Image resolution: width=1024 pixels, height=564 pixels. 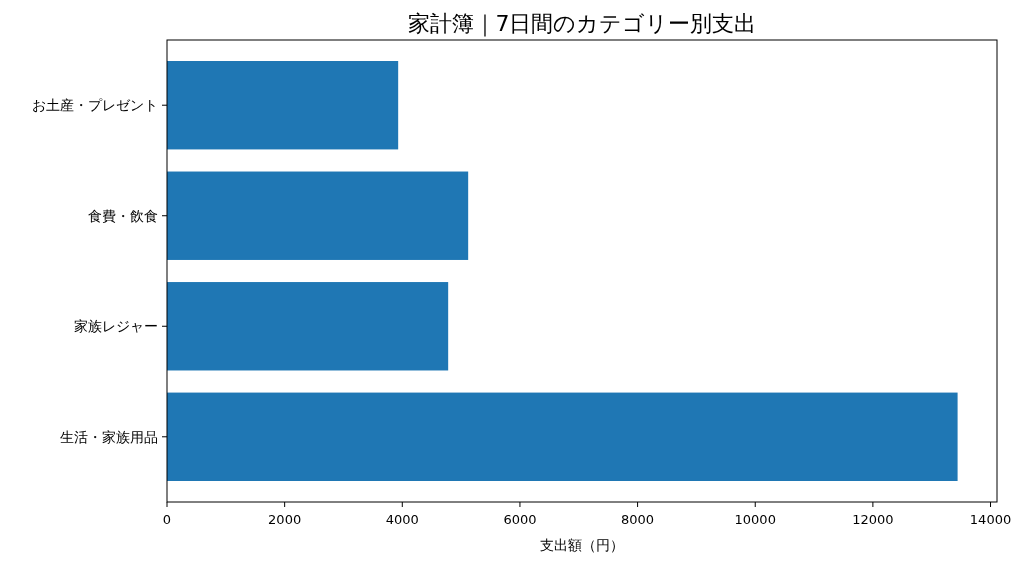 What do you see at coordinates (990, 519) in the screenshot?
I see `x-tick-label: 14000` at bounding box center [990, 519].